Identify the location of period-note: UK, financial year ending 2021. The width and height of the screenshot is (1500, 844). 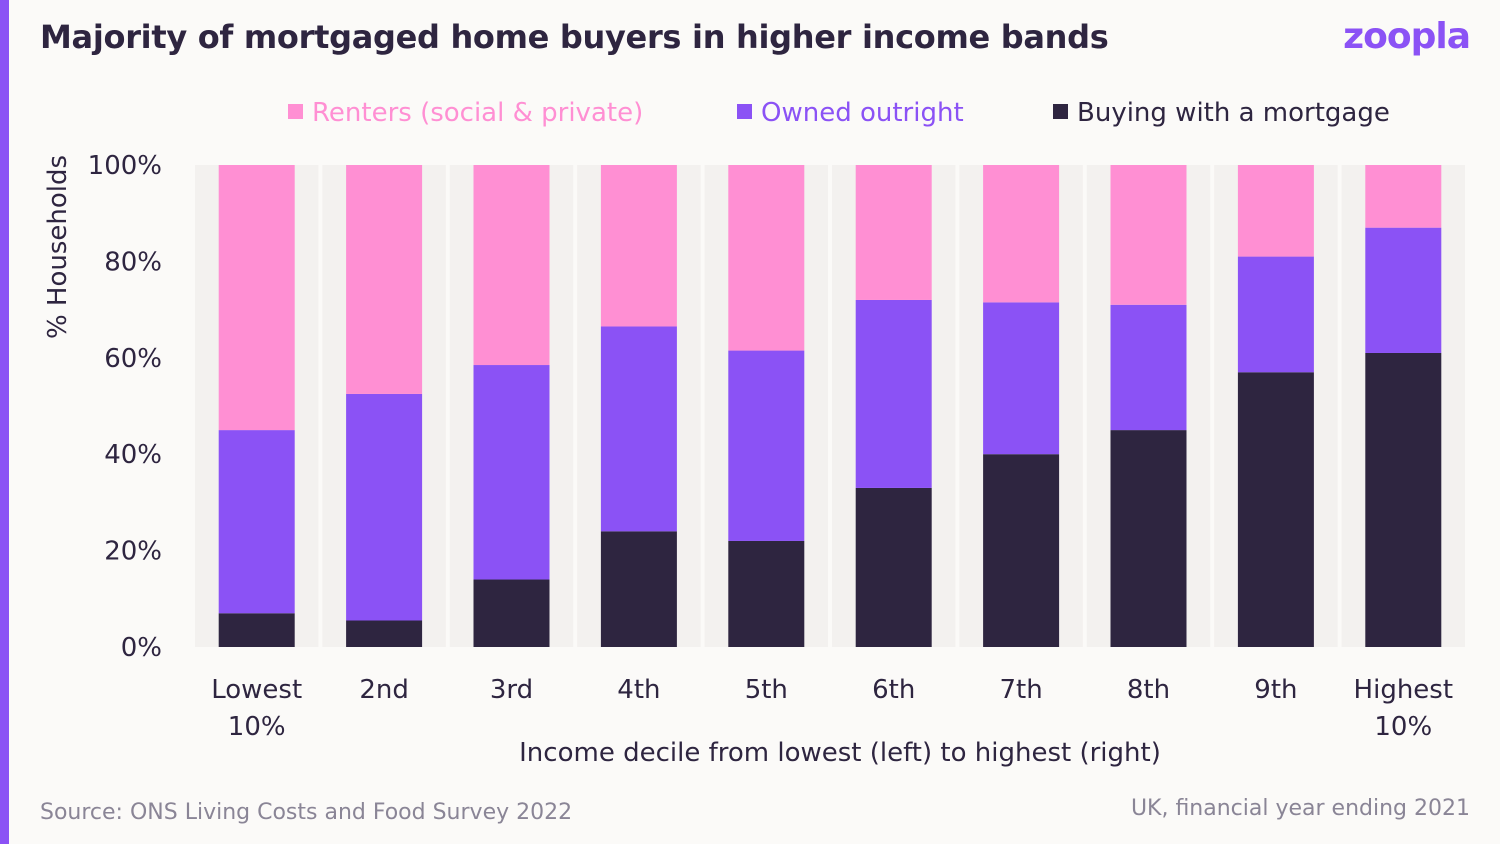
(1300, 808).